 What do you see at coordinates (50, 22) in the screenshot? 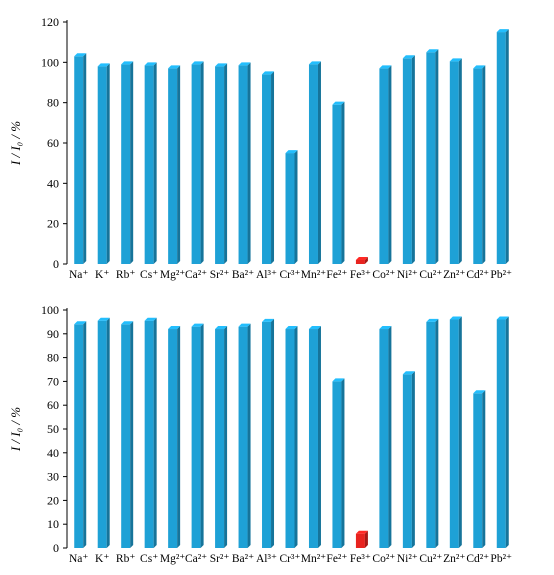
I see `y-tick-label: 120` at bounding box center [50, 22].